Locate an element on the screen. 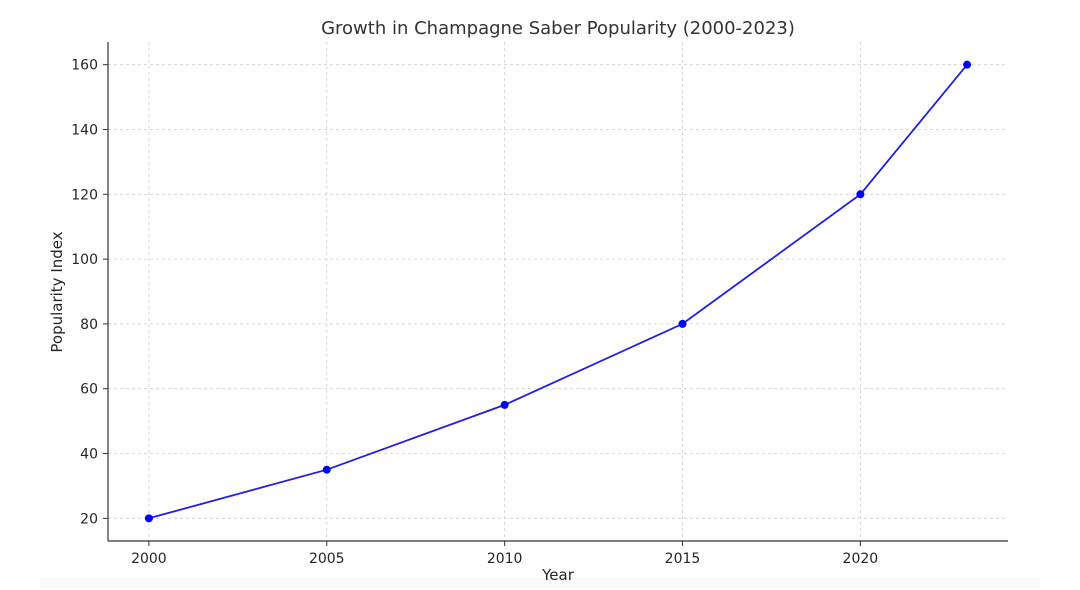 This screenshot has height=590, width=1080. x-tick-label: 2000 is located at coordinates (149, 559).